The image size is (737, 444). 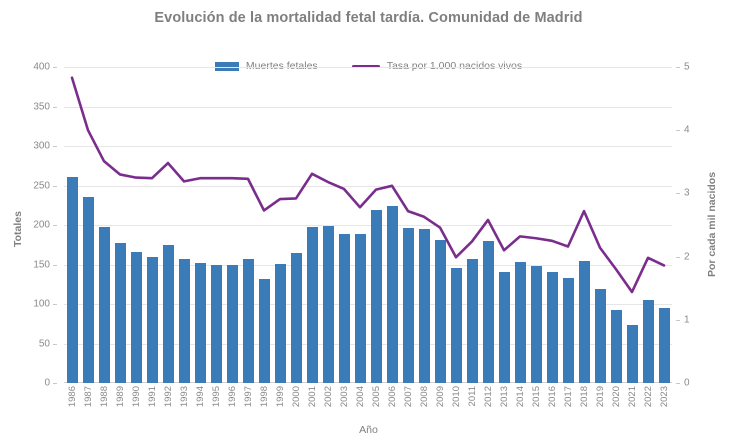 What do you see at coordinates (120, 397) in the screenshot?
I see `x-axis-tick-label: 1989` at bounding box center [120, 397].